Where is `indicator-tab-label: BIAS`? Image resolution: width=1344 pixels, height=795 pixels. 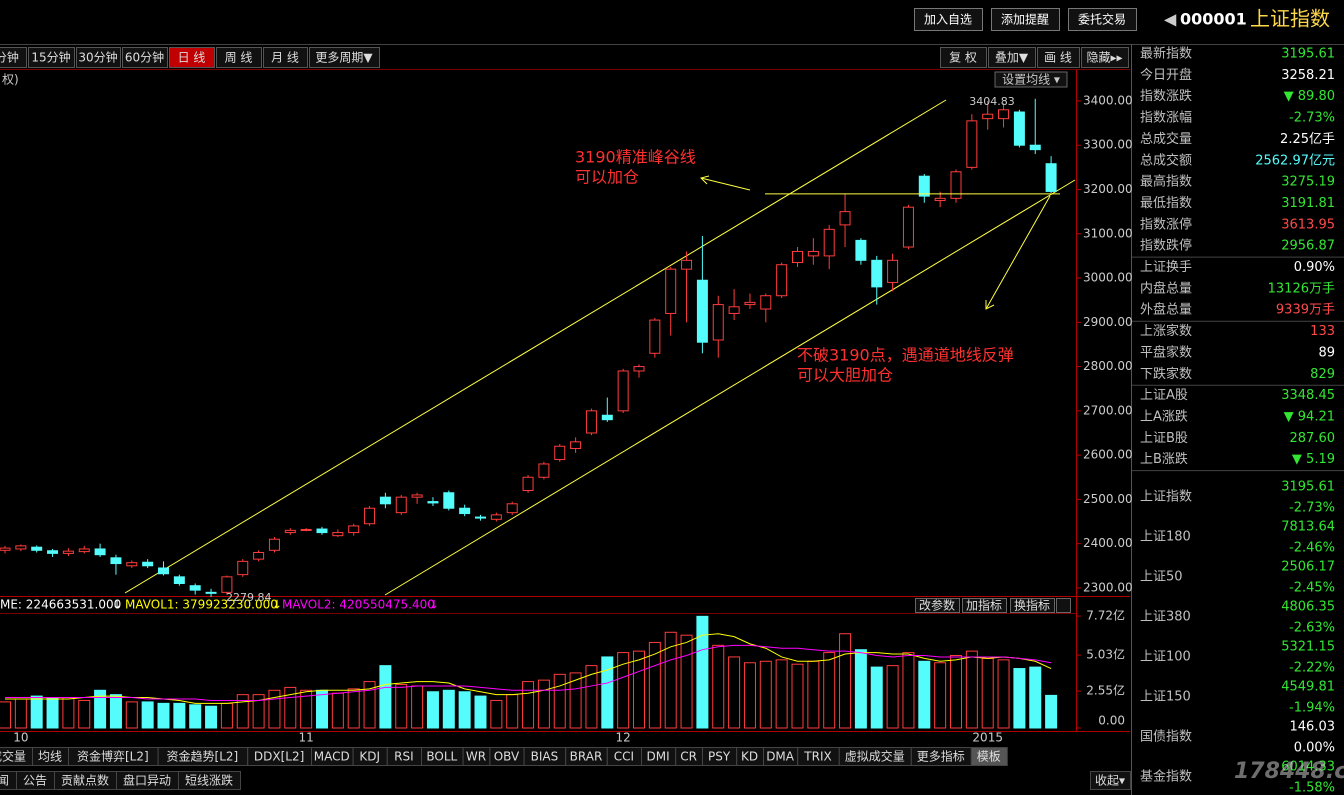 indicator-tab-label: BIAS is located at coordinates (545, 757).